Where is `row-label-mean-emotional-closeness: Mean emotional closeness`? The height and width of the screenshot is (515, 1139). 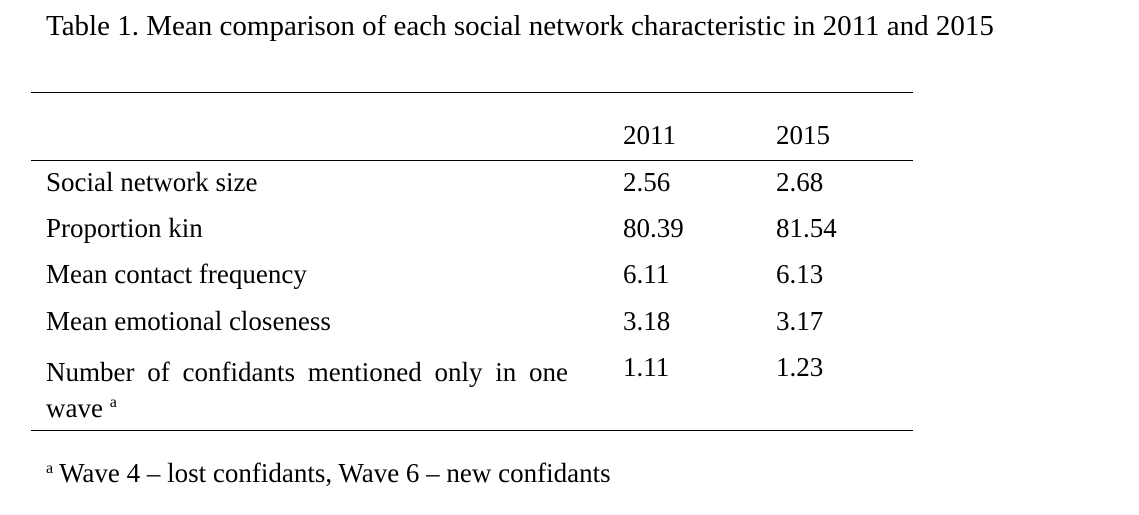
row-label-mean-emotional-closeness: Mean emotional closeness is located at coordinates (188, 321).